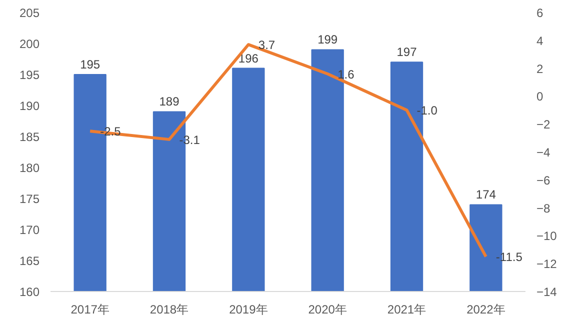  I want to click on y-tick-label: 170, so click(29, 230).